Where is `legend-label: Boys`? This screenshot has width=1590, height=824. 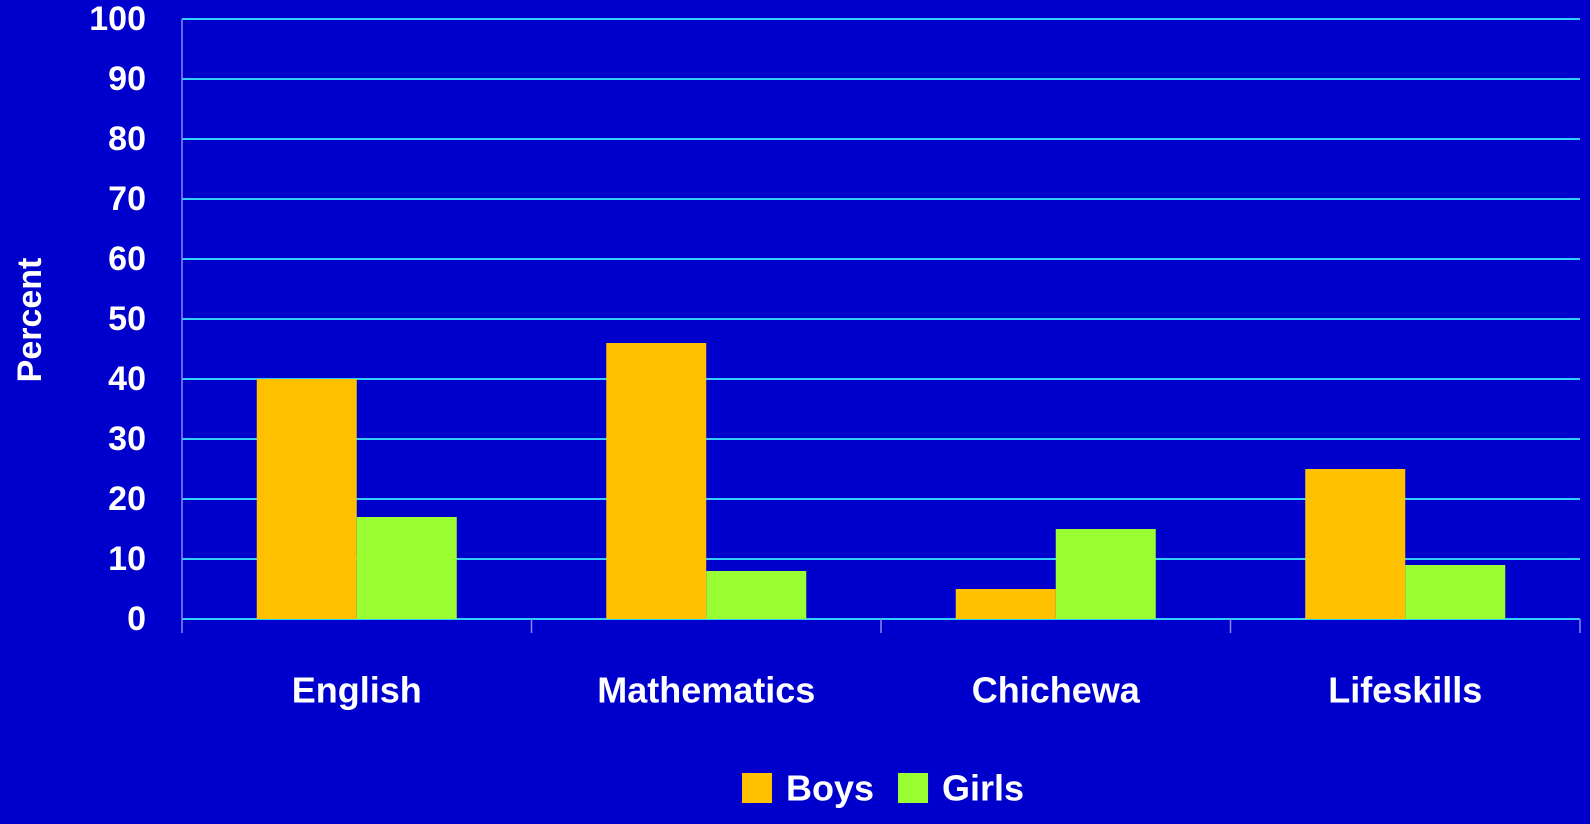 legend-label: Boys is located at coordinates (830, 788).